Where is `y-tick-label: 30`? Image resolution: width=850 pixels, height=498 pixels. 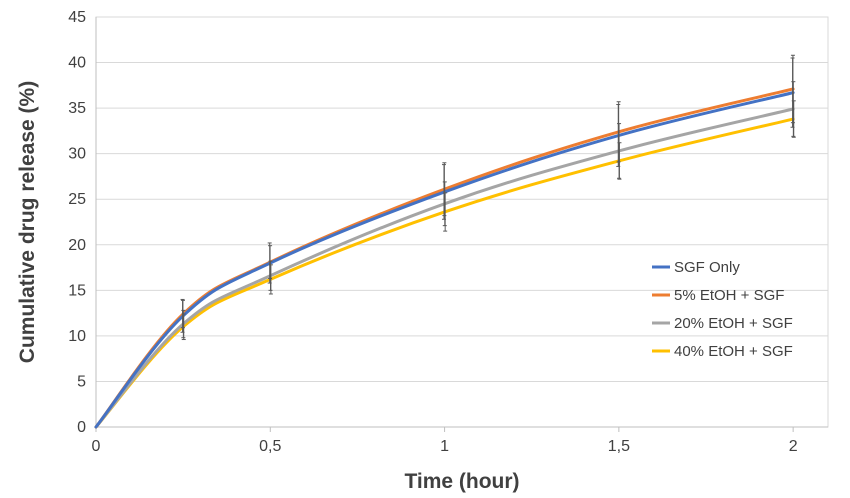
y-tick-label: 30 is located at coordinates (77, 154).